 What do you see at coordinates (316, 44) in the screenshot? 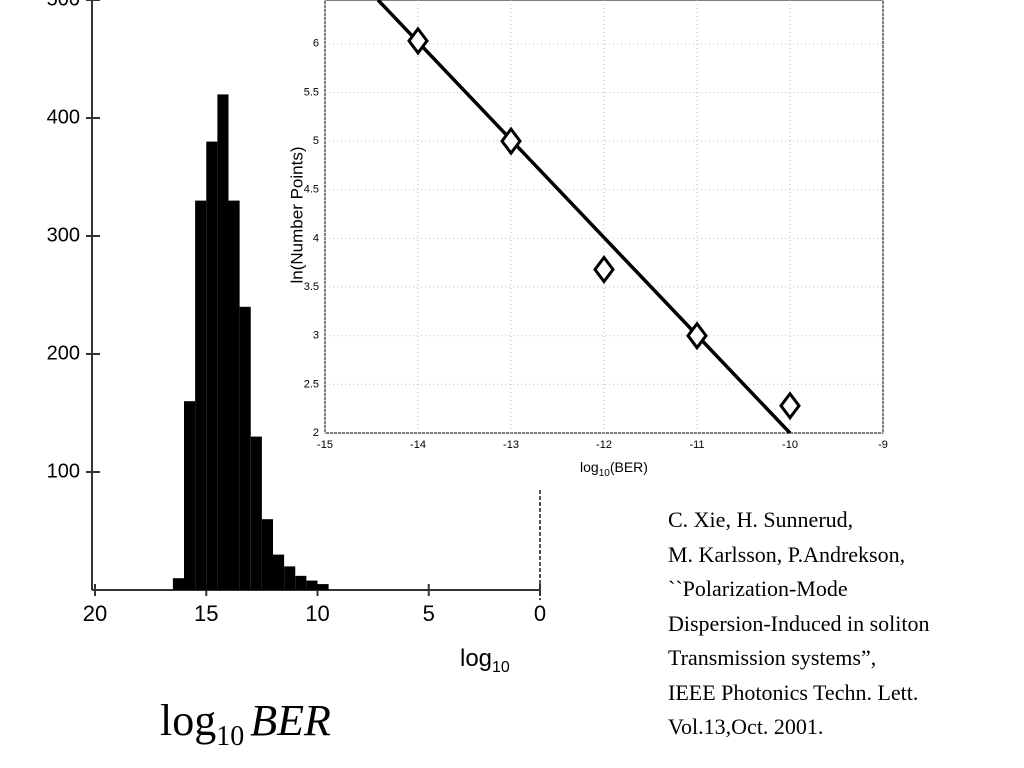
I see `y-tick-label: 6` at bounding box center [316, 44].